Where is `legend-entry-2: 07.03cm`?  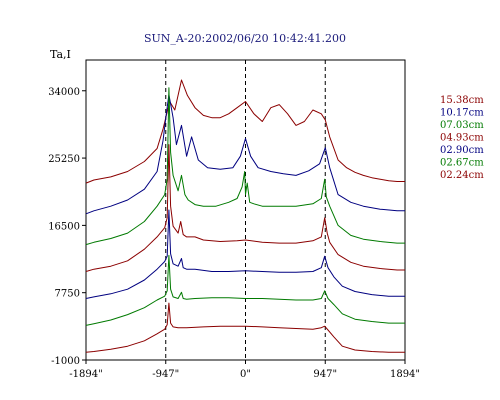 legend-entry-2: 07.03cm is located at coordinates (462, 125).